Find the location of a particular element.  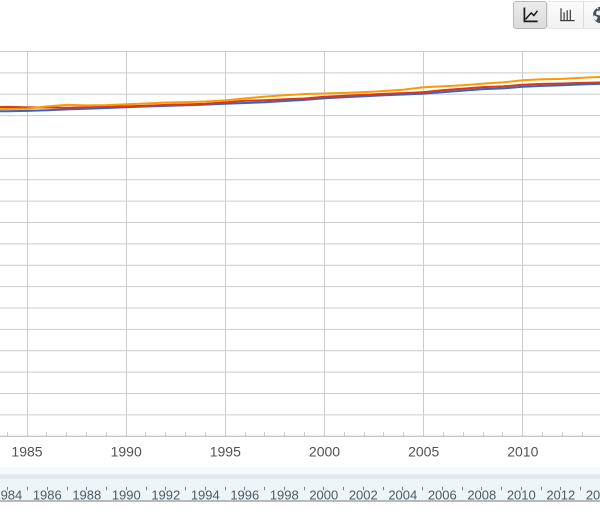

svg-text: 2005 is located at coordinates (423, 451).